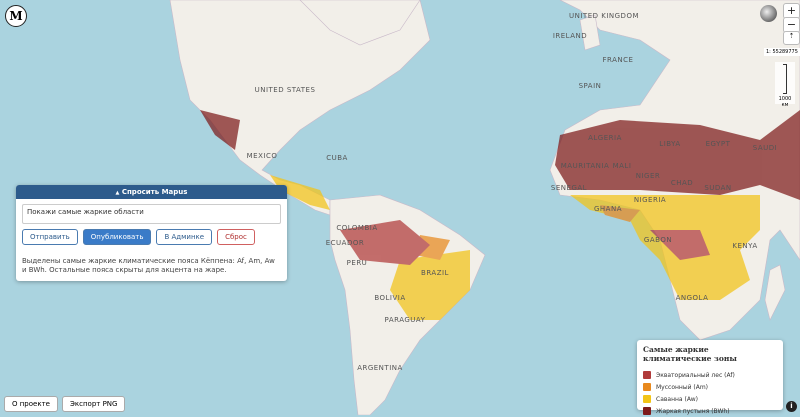 Image resolution: width=800 pixels, height=417 pixels. I want to click on map-label: KENYA, so click(744, 246).